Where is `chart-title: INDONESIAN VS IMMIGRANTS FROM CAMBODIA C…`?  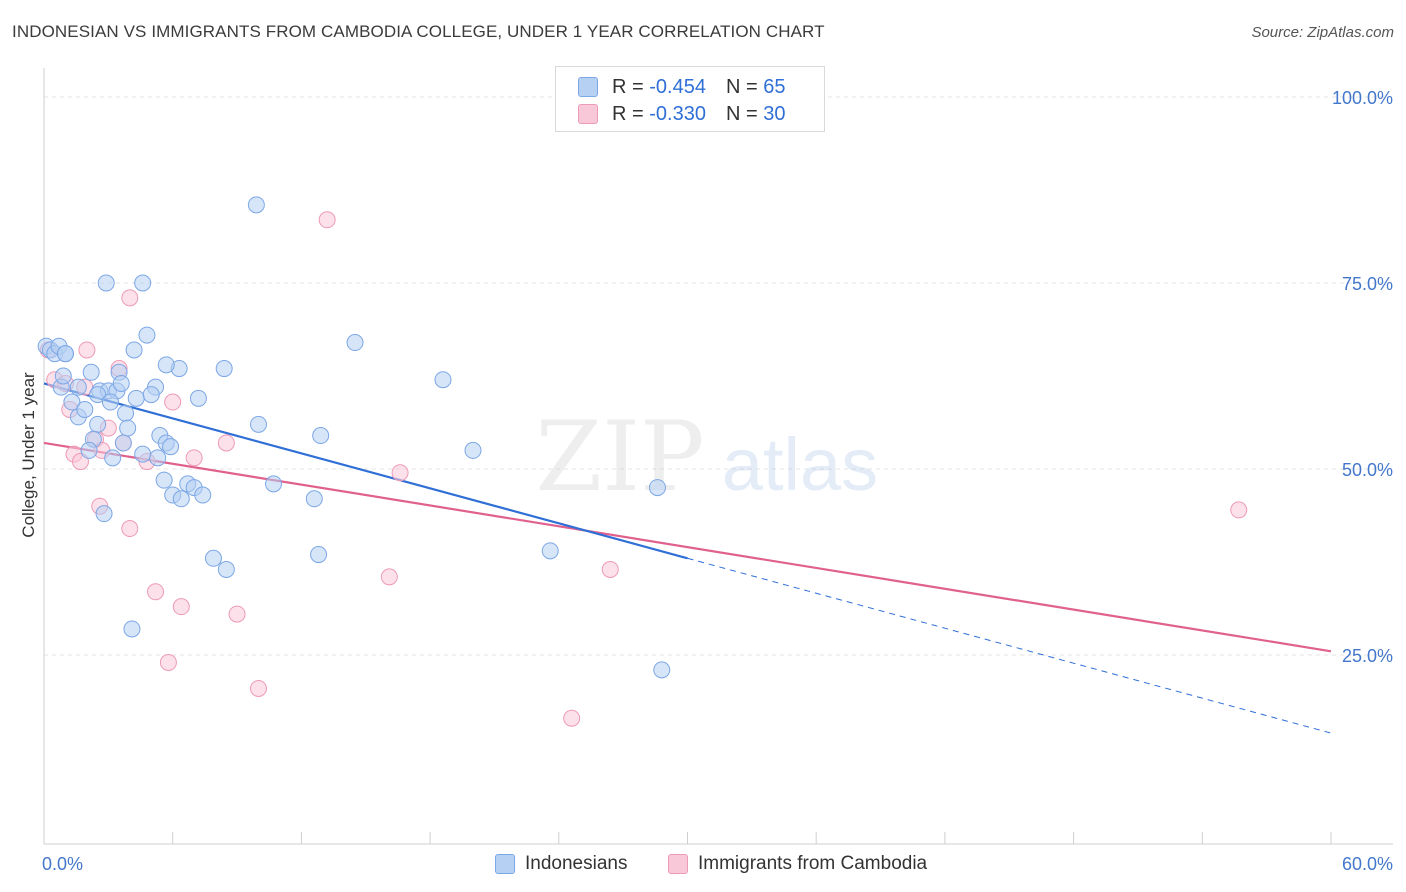 chart-title: INDONESIAN VS IMMIGRANTS FROM CAMBODIA C… is located at coordinates (418, 31).